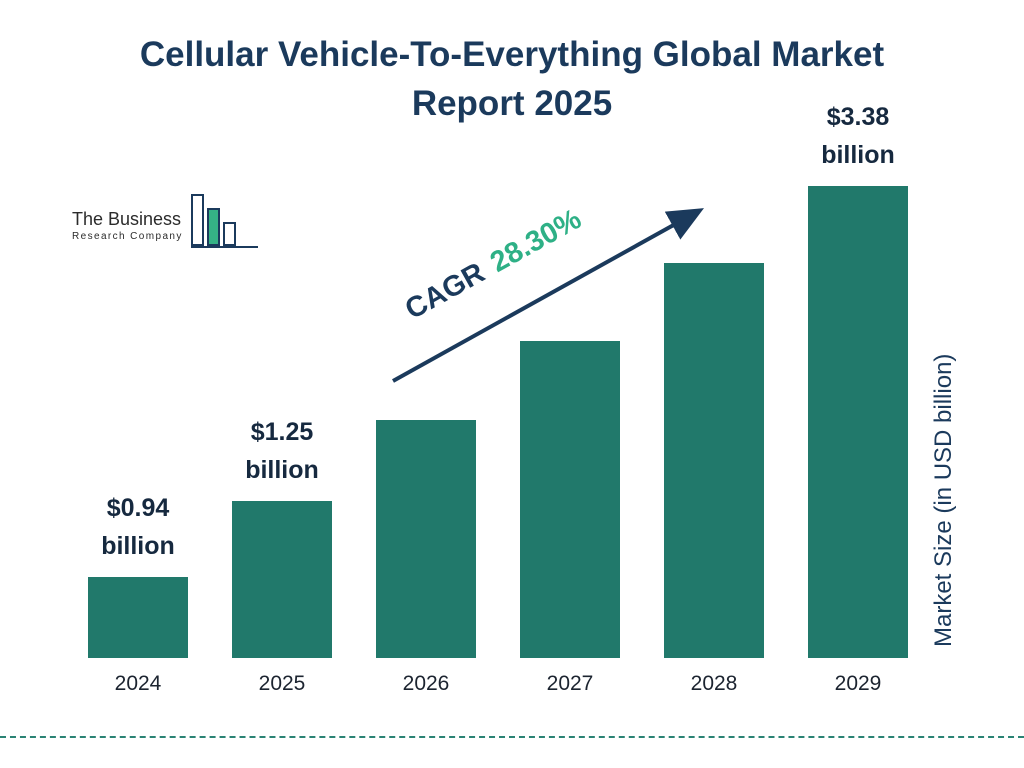 The width and height of the screenshot is (1024, 768). I want to click on value-label-2024: $0.94 billion, so click(138, 527).